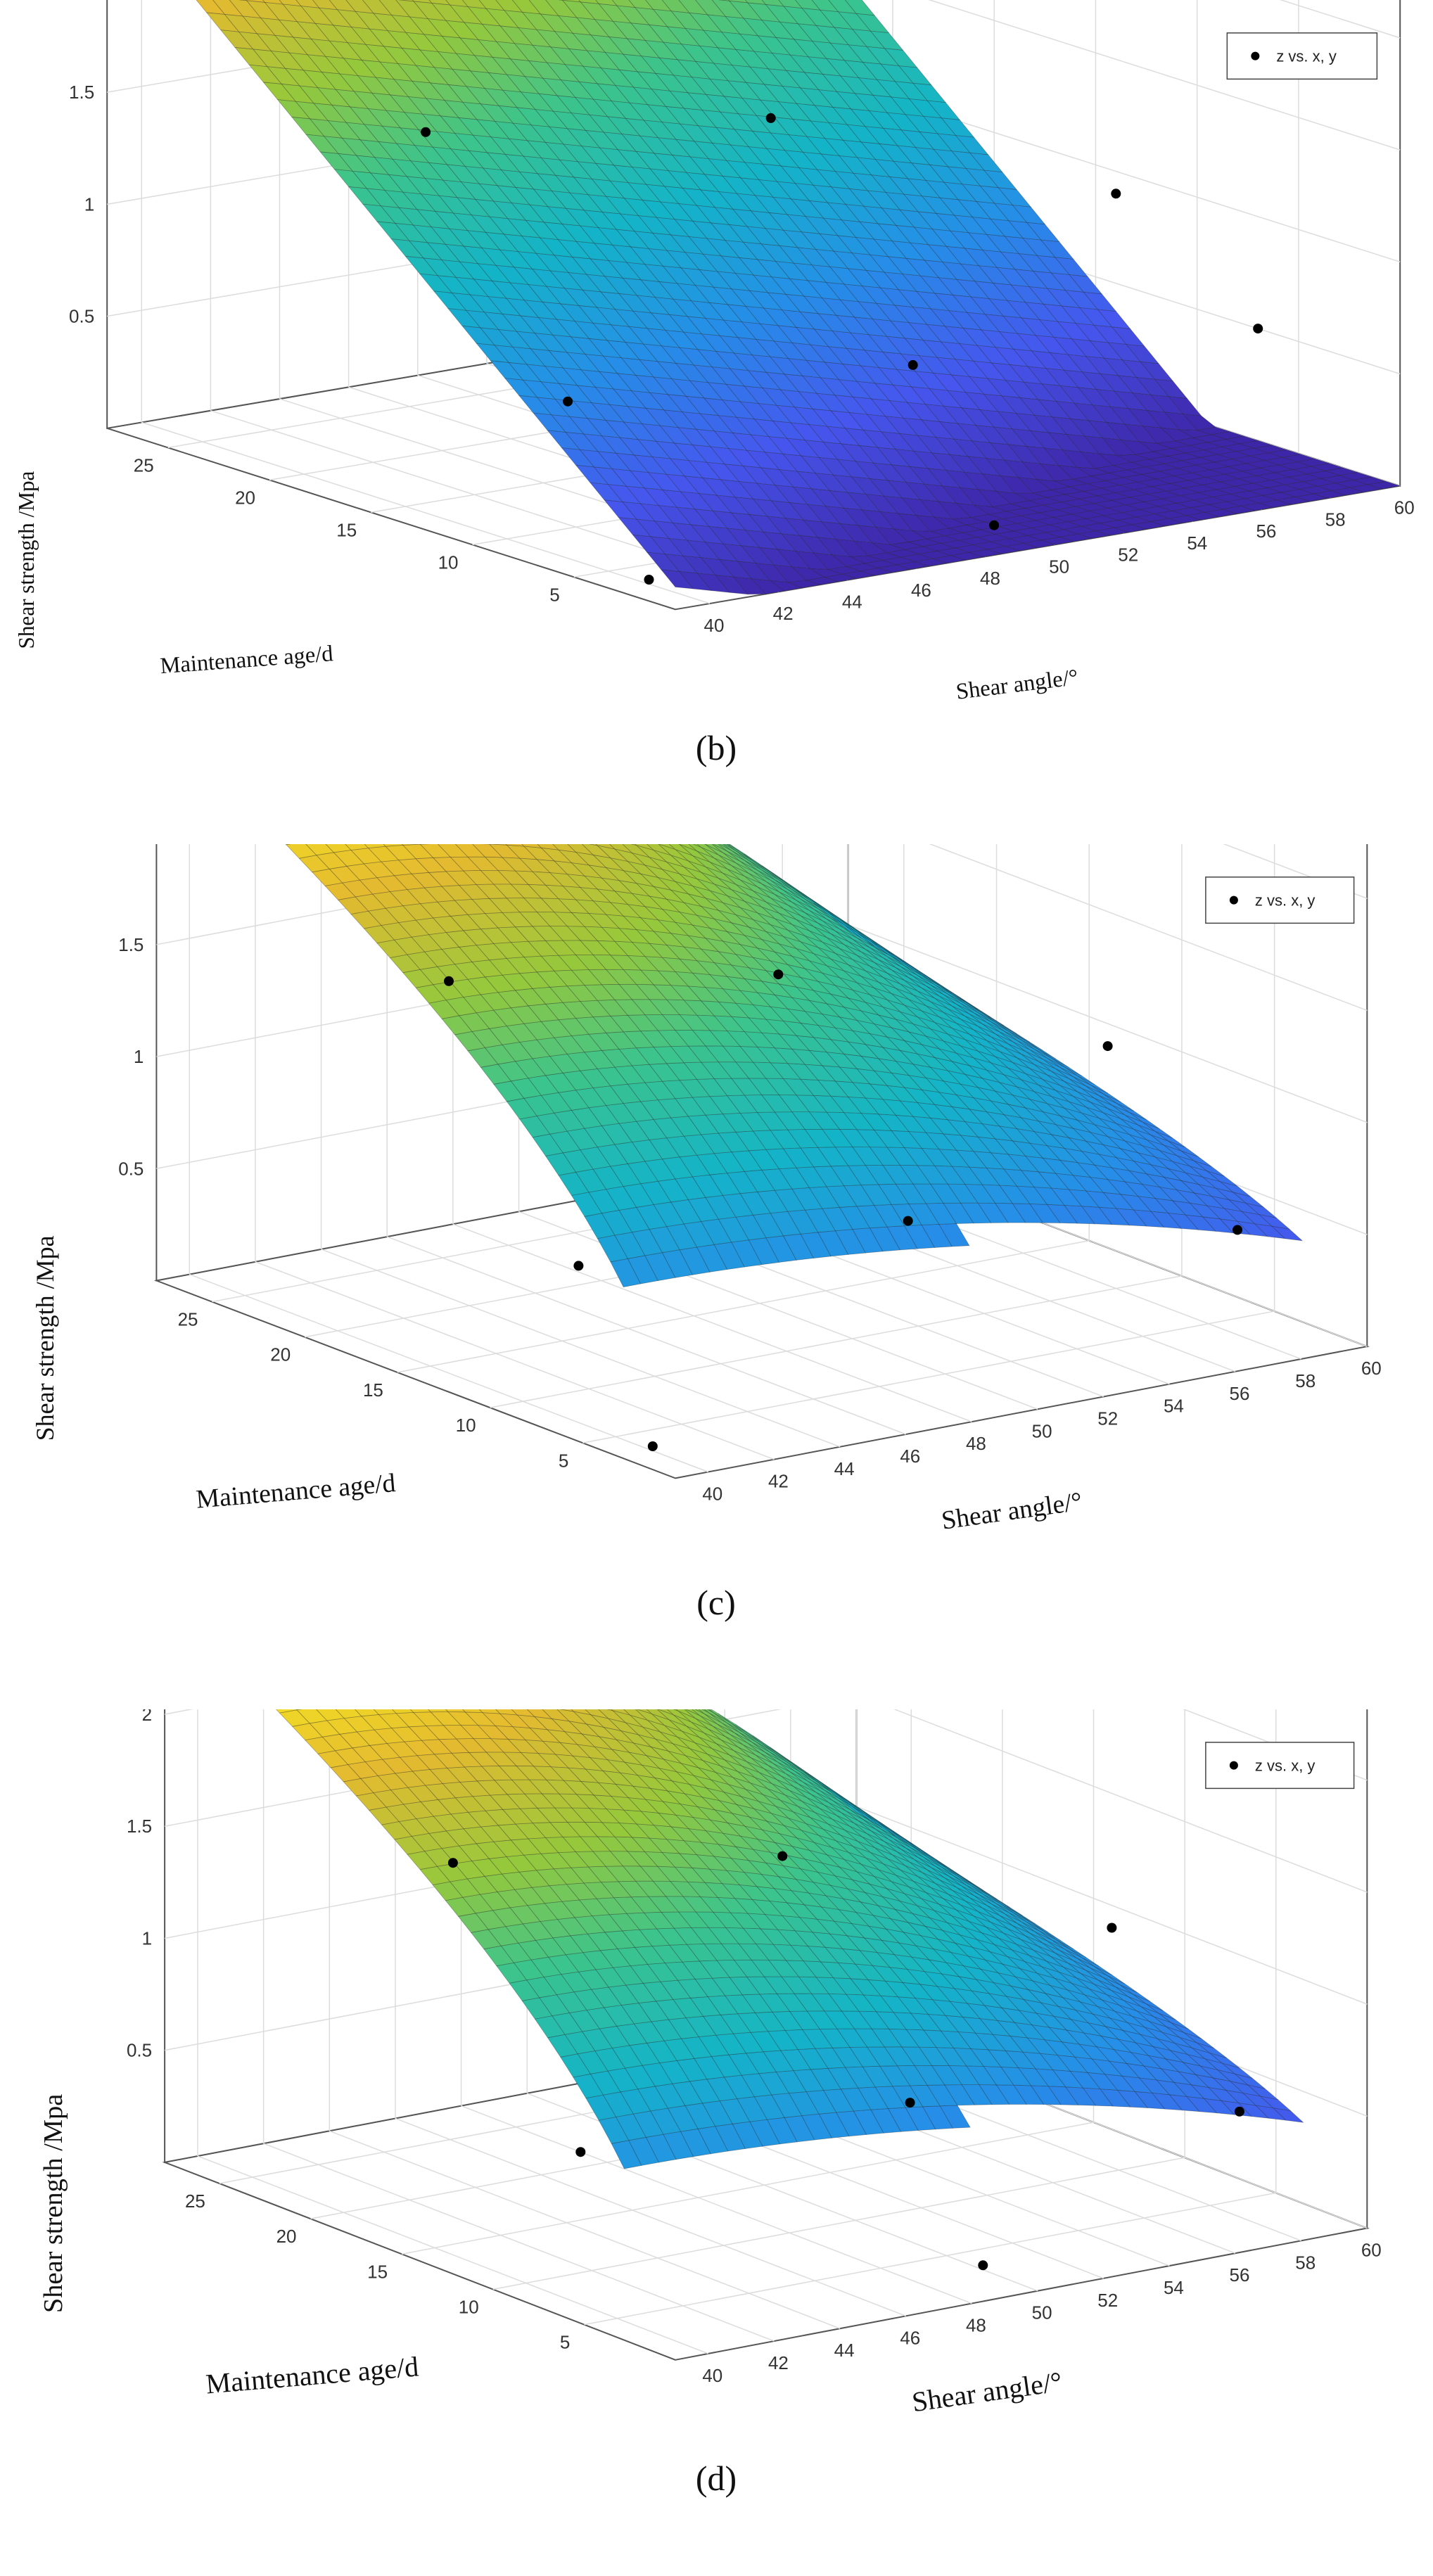 The image size is (1433, 2576). Describe the element at coordinates (82, 92) in the screenshot. I see `z-tick-2: 1.5` at that location.